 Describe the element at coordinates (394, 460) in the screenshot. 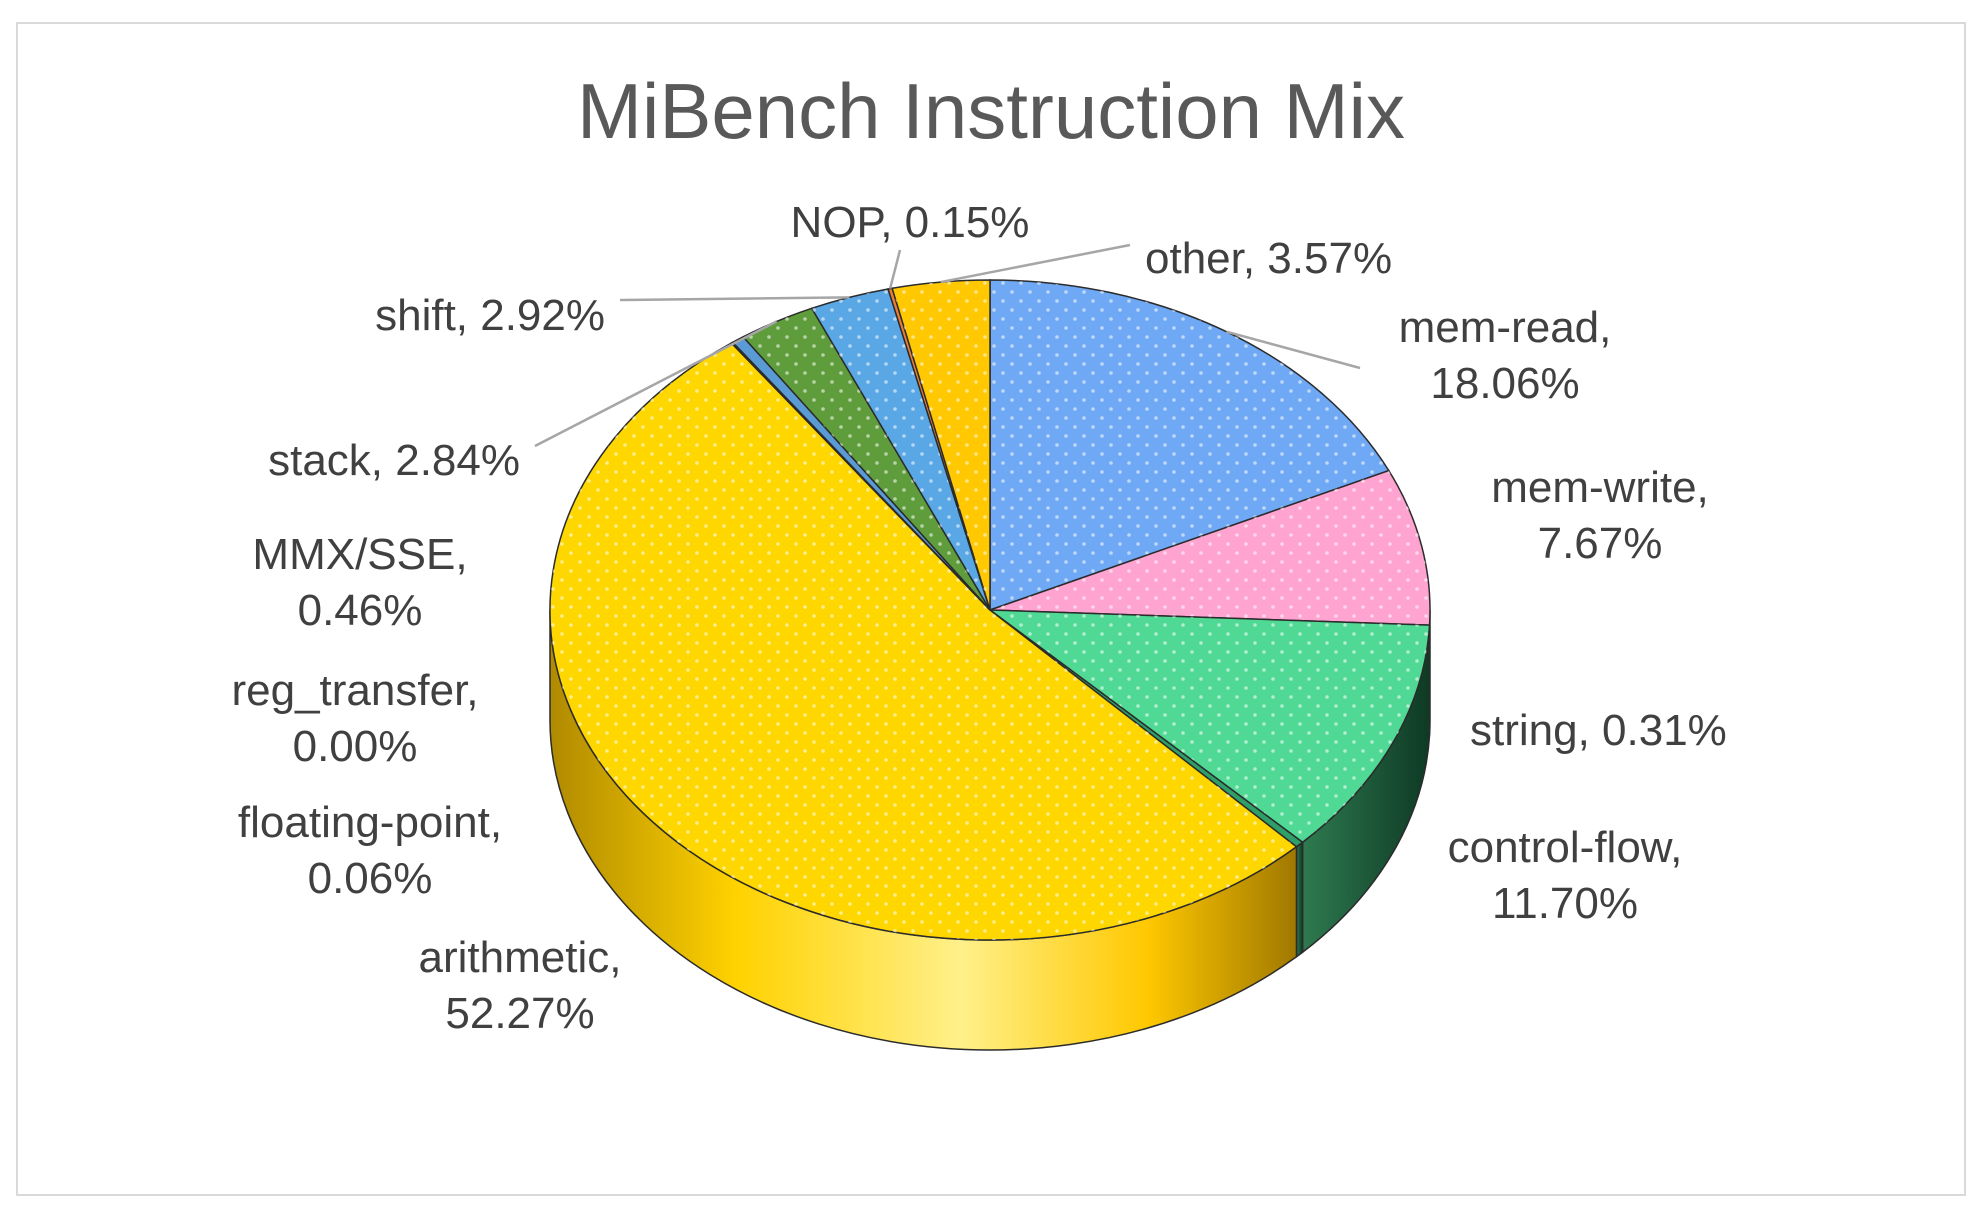

I see `label-stack: stack, 2.84%` at that location.